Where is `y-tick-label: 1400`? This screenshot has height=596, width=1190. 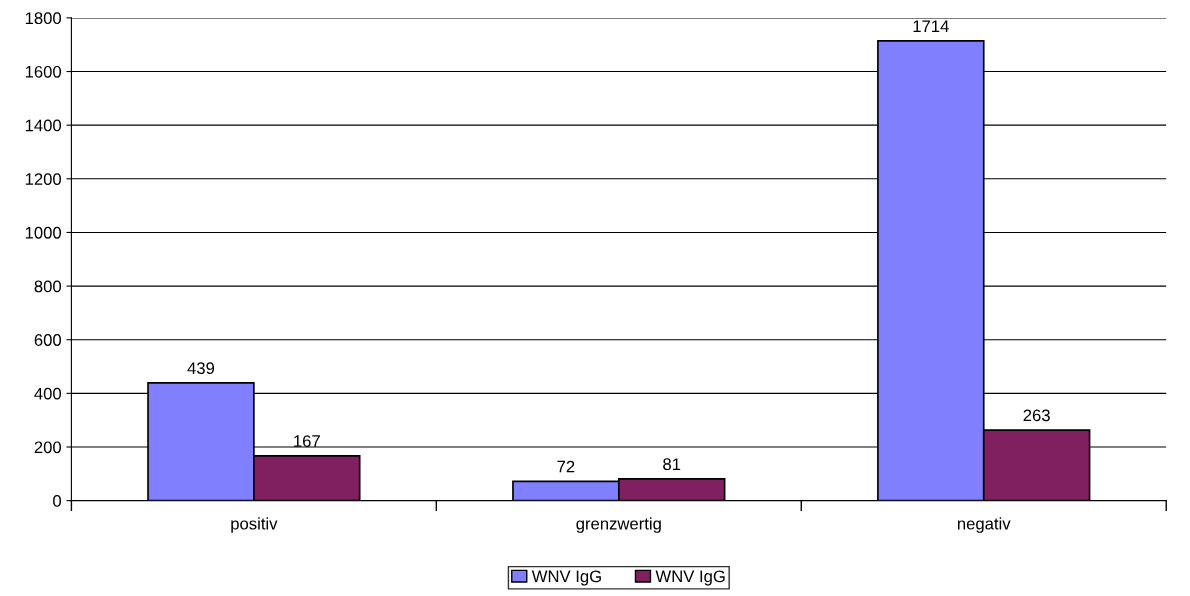 y-tick-label: 1400 is located at coordinates (43, 125).